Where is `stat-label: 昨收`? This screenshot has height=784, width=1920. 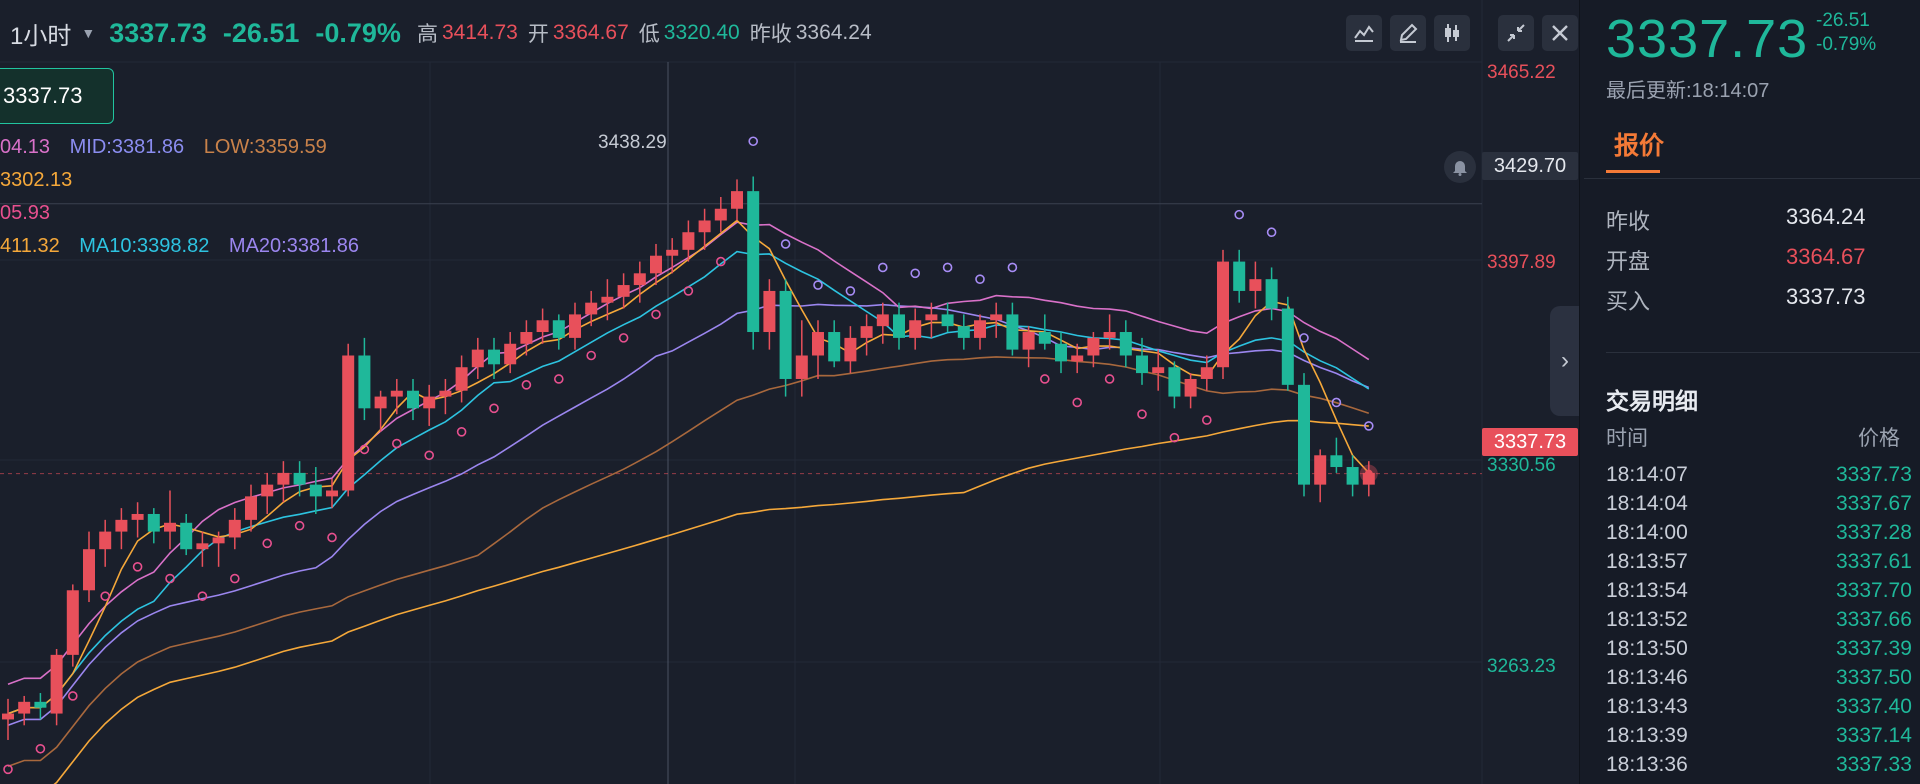 stat-label: 昨收 is located at coordinates (1628, 221).